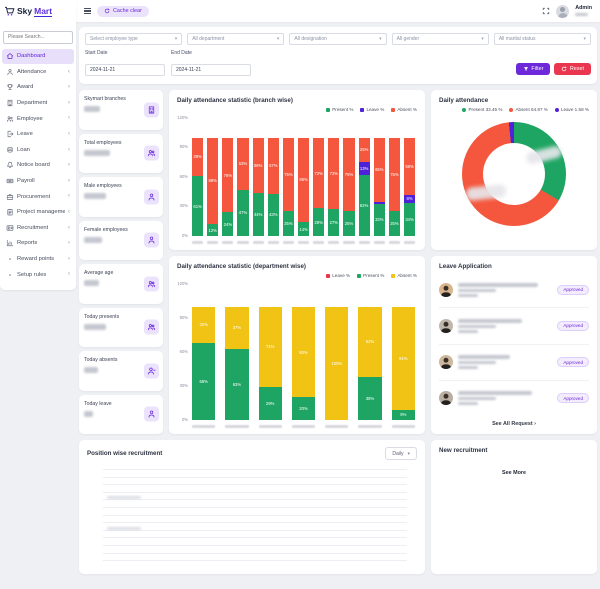 The width and height of the screenshot is (600, 589). Describe the element at coordinates (121, 110) in the screenshot. I see `stat-card-skymart-branches: Skymart branches` at that location.